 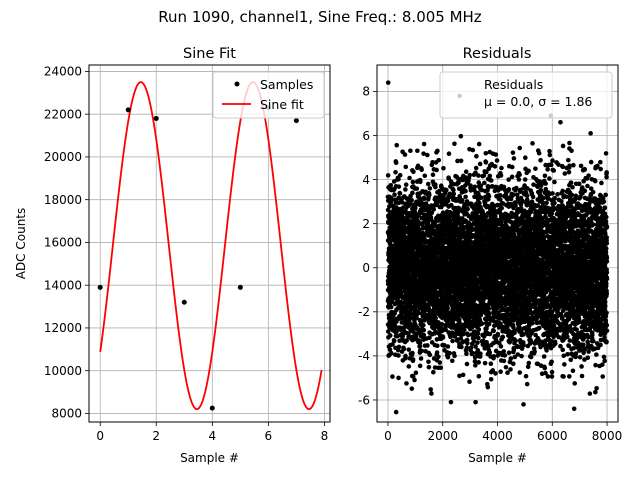 I want to click on residuals-title: Residuals, so click(x=497, y=54).